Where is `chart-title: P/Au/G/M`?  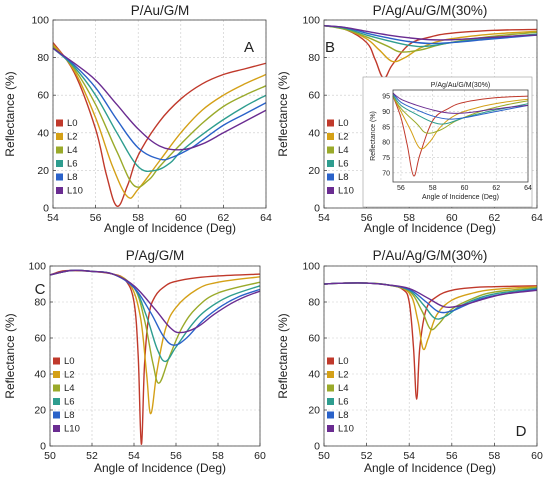 chart-title: P/Au/G/M is located at coordinates (160, 10).